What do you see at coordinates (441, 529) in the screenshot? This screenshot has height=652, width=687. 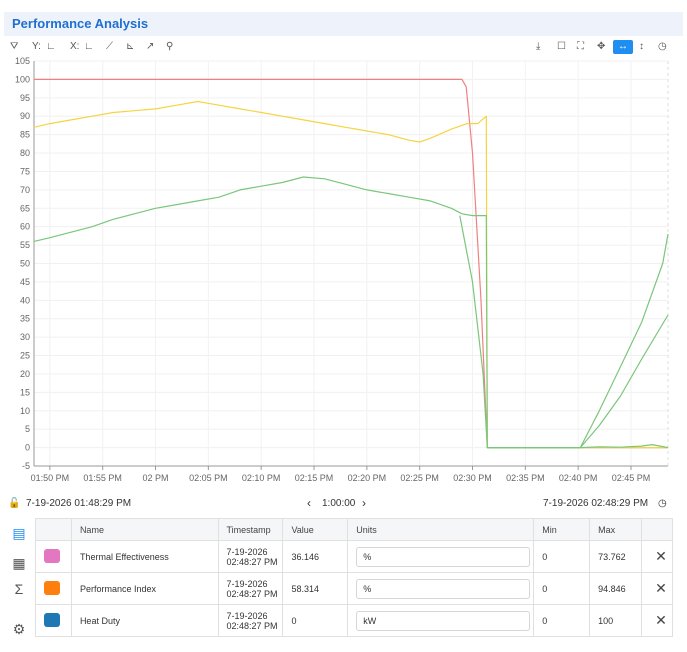 I see `column-header-units: Units` at bounding box center [441, 529].